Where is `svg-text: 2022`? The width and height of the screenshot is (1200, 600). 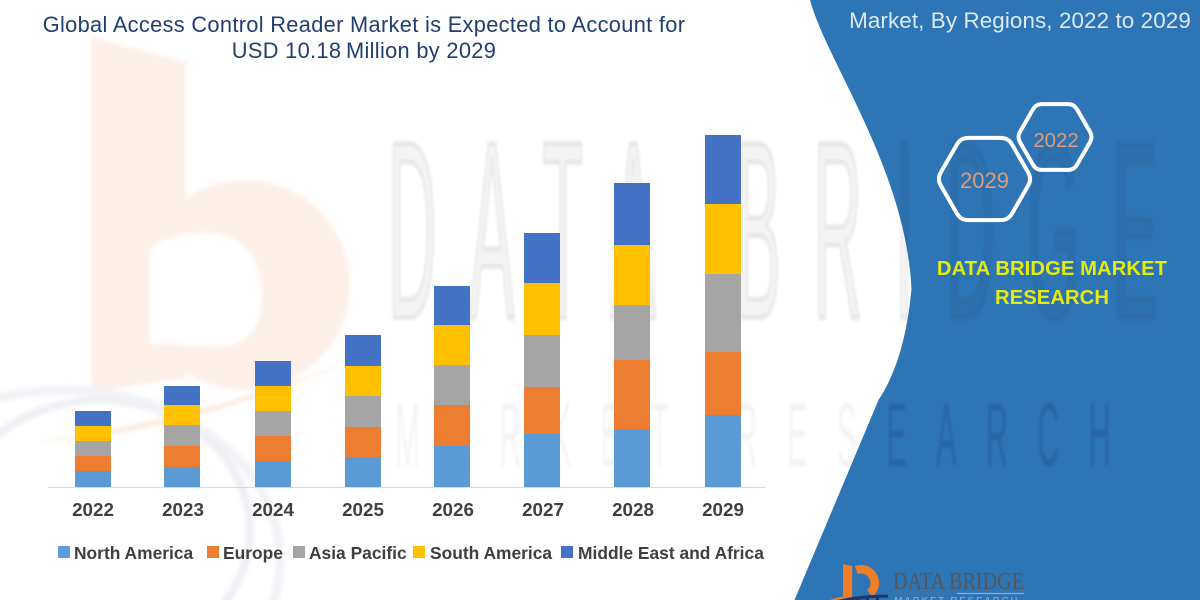
svg-text: 2022 is located at coordinates (1055, 141).